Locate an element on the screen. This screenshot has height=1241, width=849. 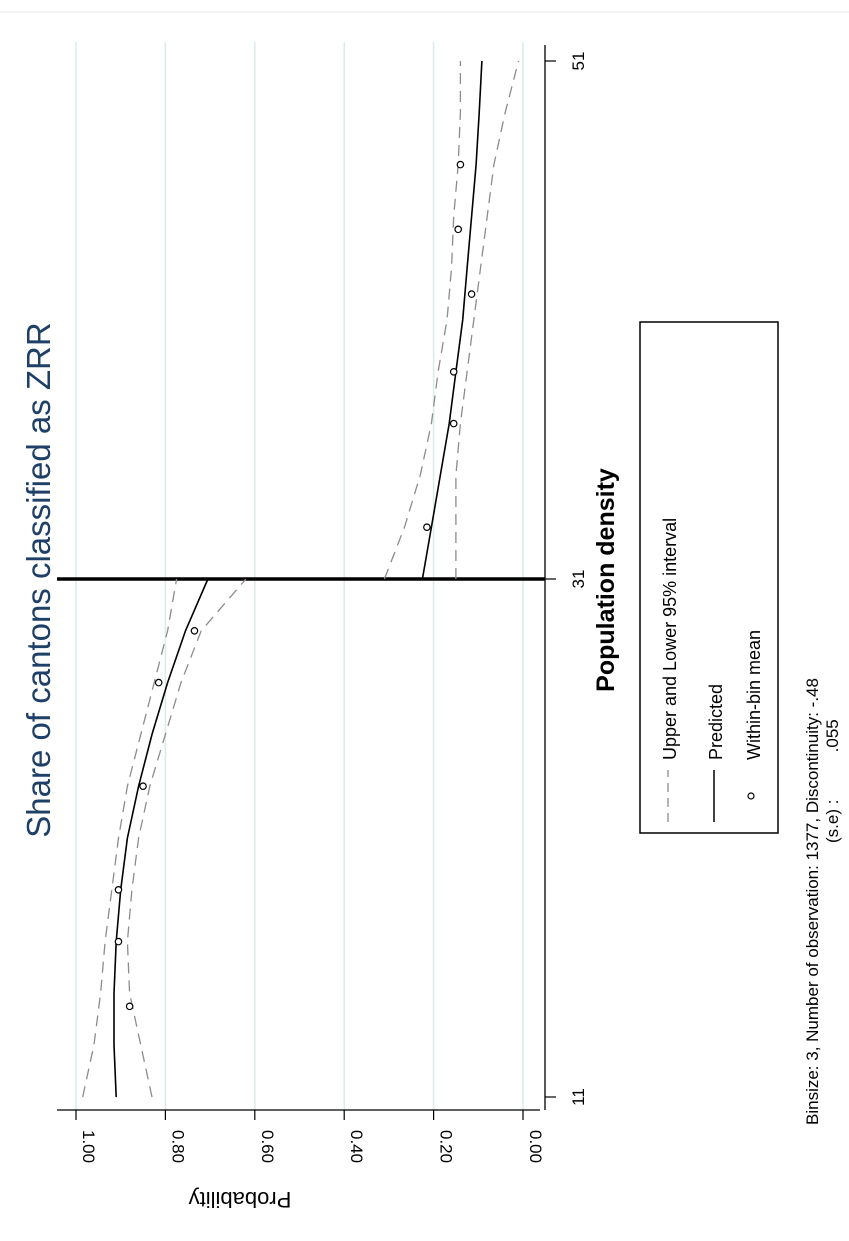
y-tick-label-group-5: 1.00 is located at coordinates (88, 1146).